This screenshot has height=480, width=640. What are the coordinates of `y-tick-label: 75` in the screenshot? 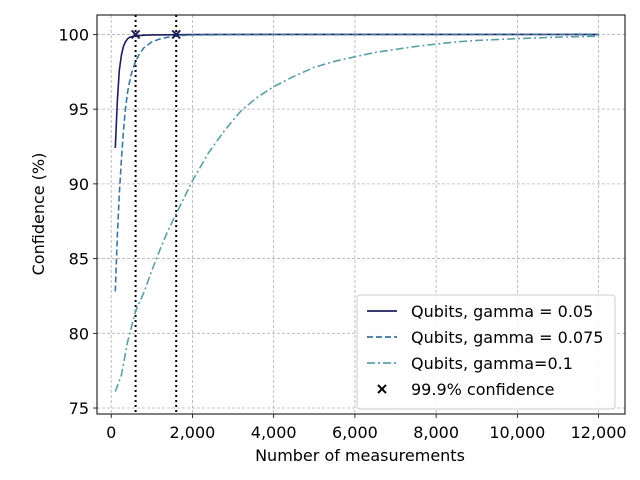 It's located at (79, 408).